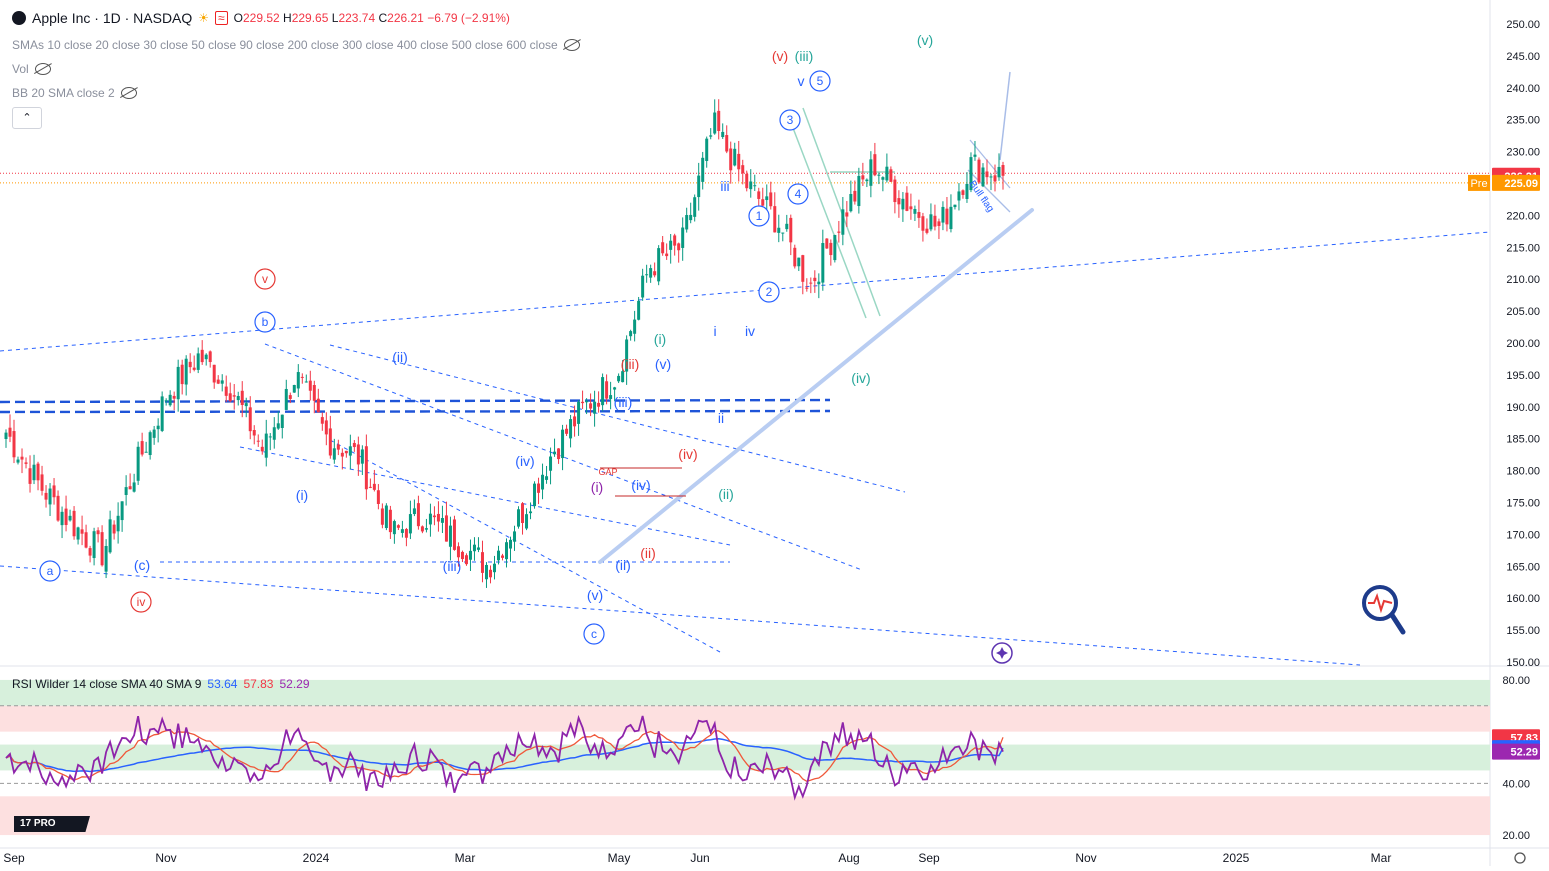  Describe the element at coordinates (1523, 408) in the screenshot. I see `price-axis-tick: 190.00` at that location.